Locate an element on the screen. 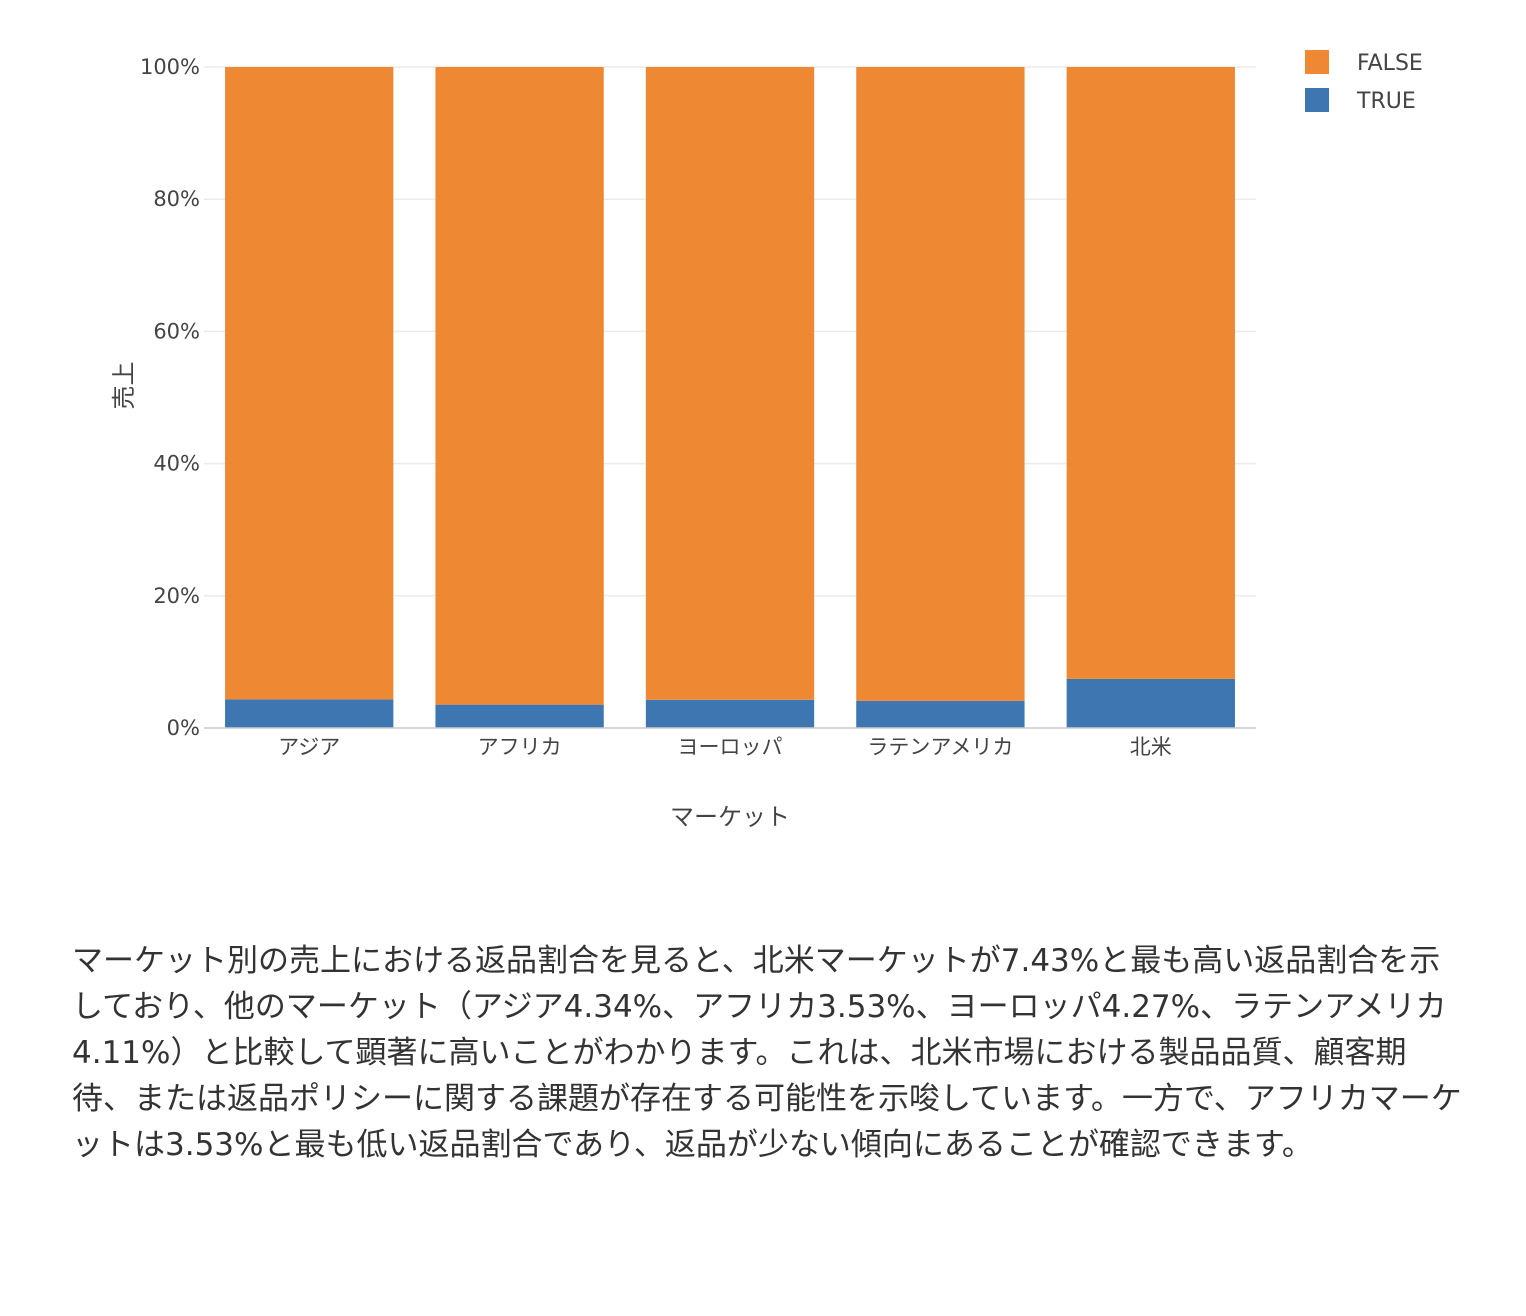 This screenshot has width=1526, height=1316. legend-swatch-false is located at coordinates (1317, 62).